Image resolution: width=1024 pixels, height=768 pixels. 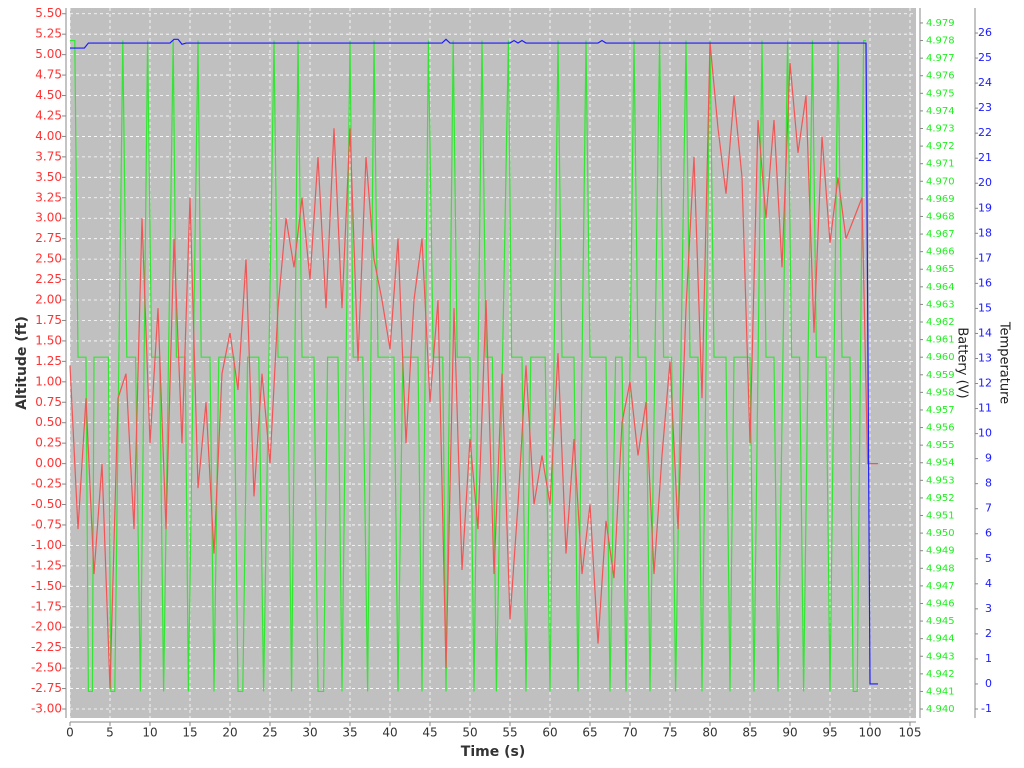 What do you see at coordinates (48, 136) in the screenshot?
I see `y-tick-label: 4.00` at bounding box center [48, 136].